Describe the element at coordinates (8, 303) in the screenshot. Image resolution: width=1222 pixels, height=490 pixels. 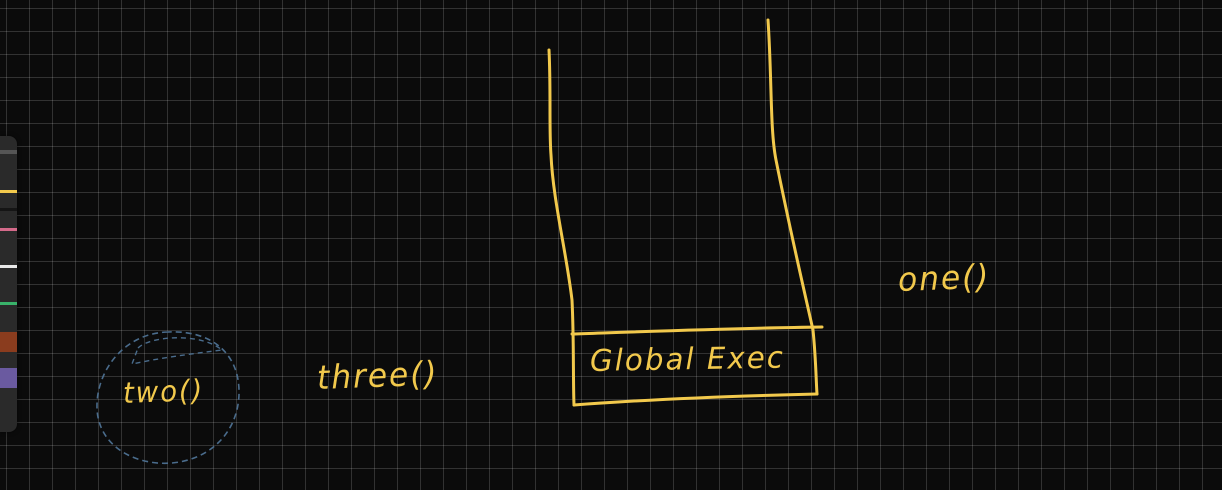
I see `color-swatch-green` at that location.